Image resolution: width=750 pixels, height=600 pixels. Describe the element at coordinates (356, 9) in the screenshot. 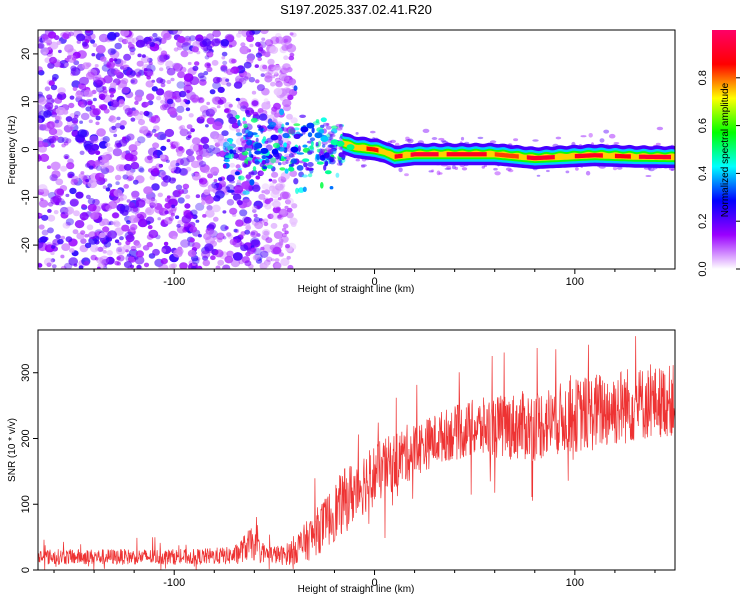

I see `figure-title: S197.2025.337.02.41.R20` at that location.